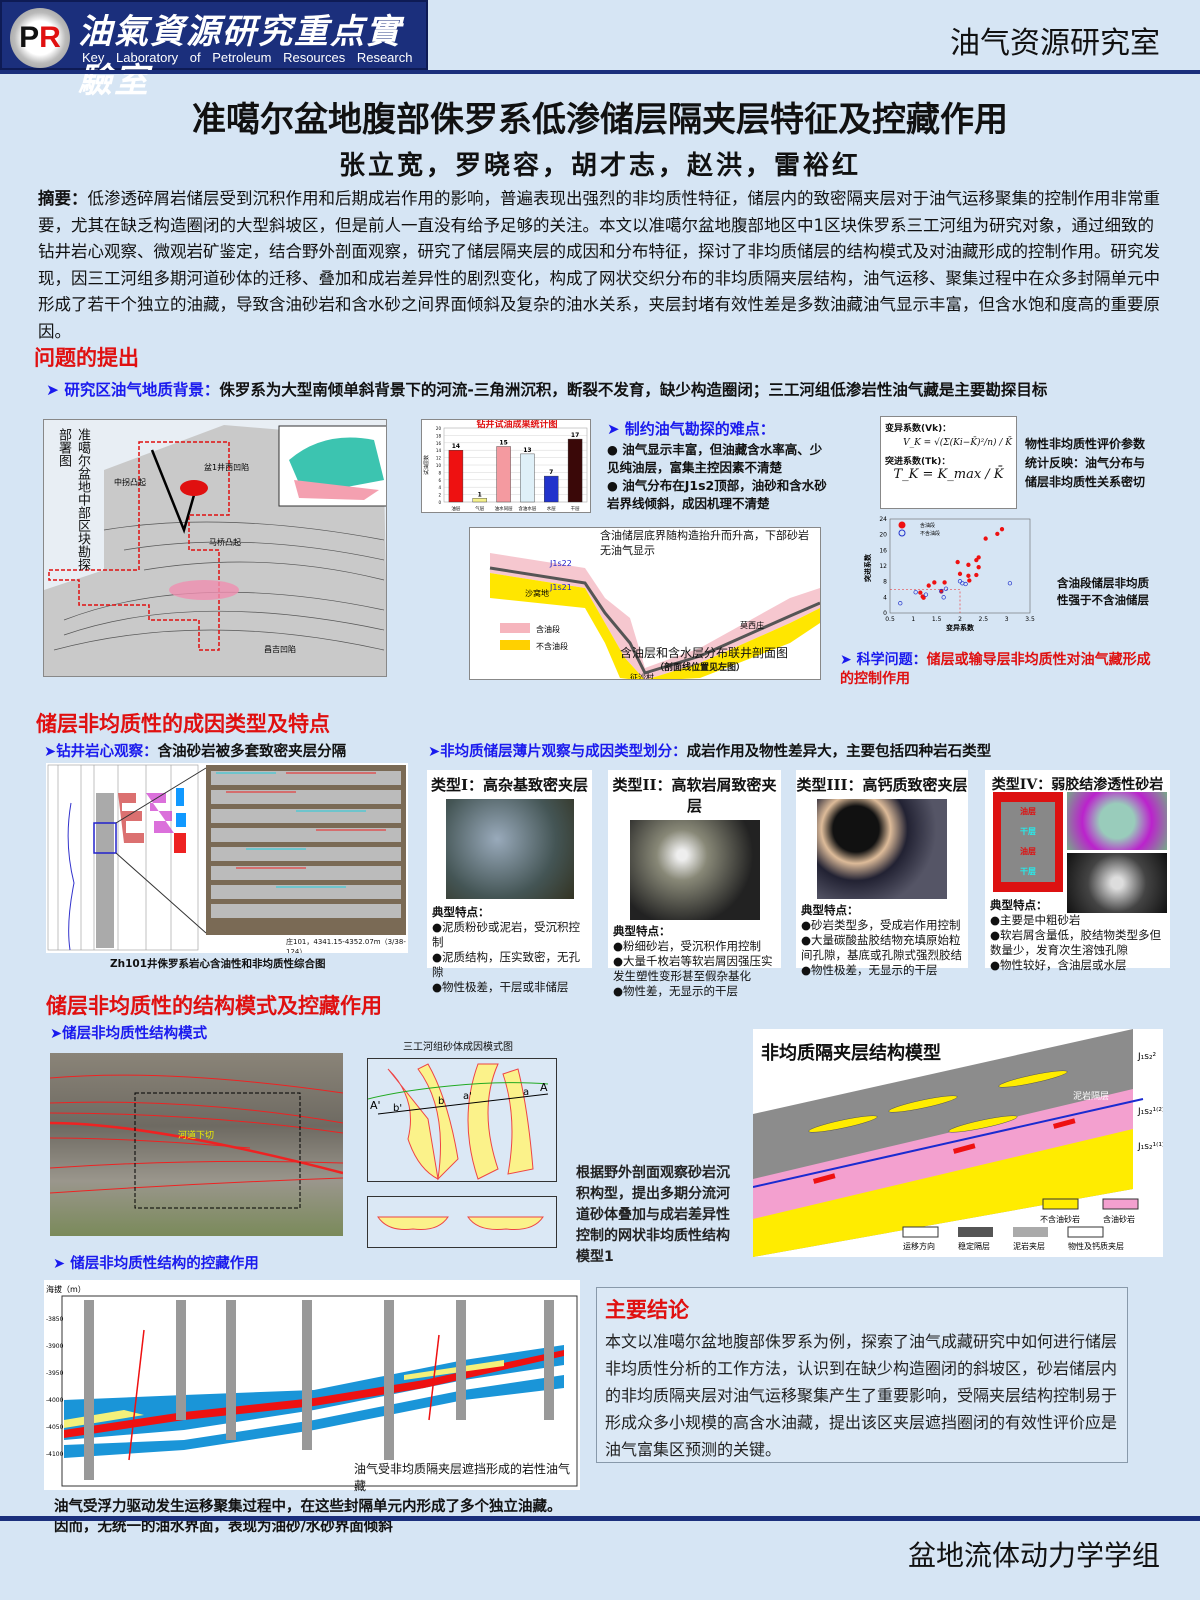 Image resolution: width=1200 pixels, height=1600 pixels. What do you see at coordinates (974, 1246) in the screenshot?
I see `legend-stable: 稳定隔层` at bounding box center [974, 1246].